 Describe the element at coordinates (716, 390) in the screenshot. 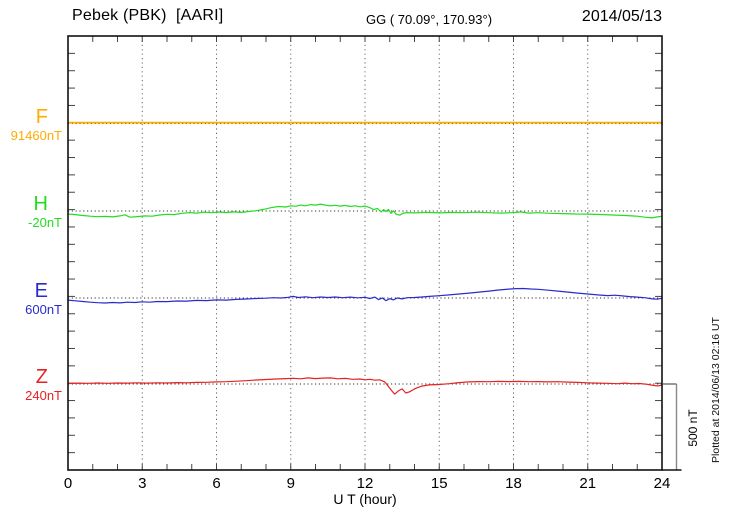

I see `plotted-at-note: Plotted at 2014/06/13 02:16 UT` at that location.